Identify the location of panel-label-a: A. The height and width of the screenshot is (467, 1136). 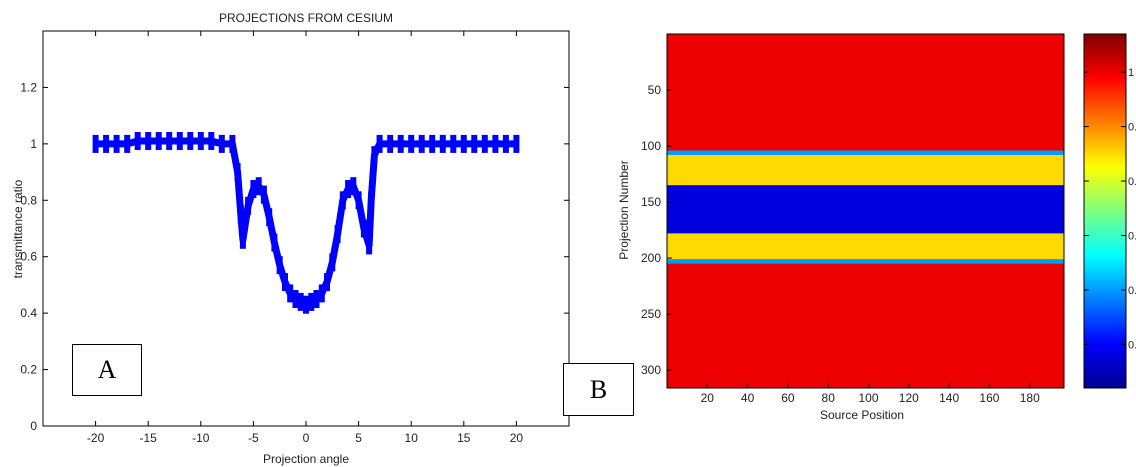
(107, 370).